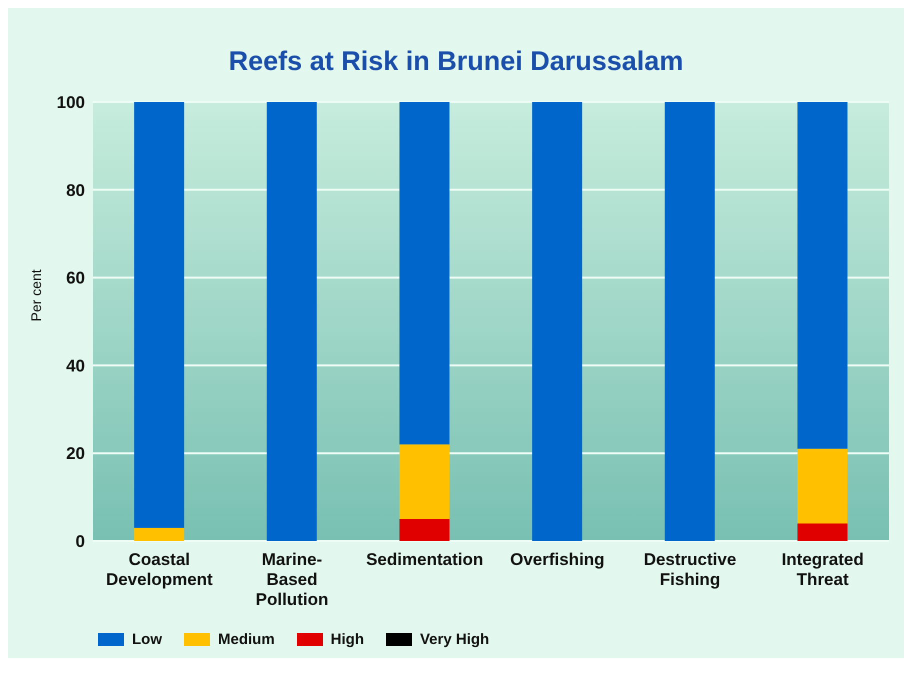 This screenshot has height=675, width=918. I want to click on y-tick-label: 100, so click(70, 102).